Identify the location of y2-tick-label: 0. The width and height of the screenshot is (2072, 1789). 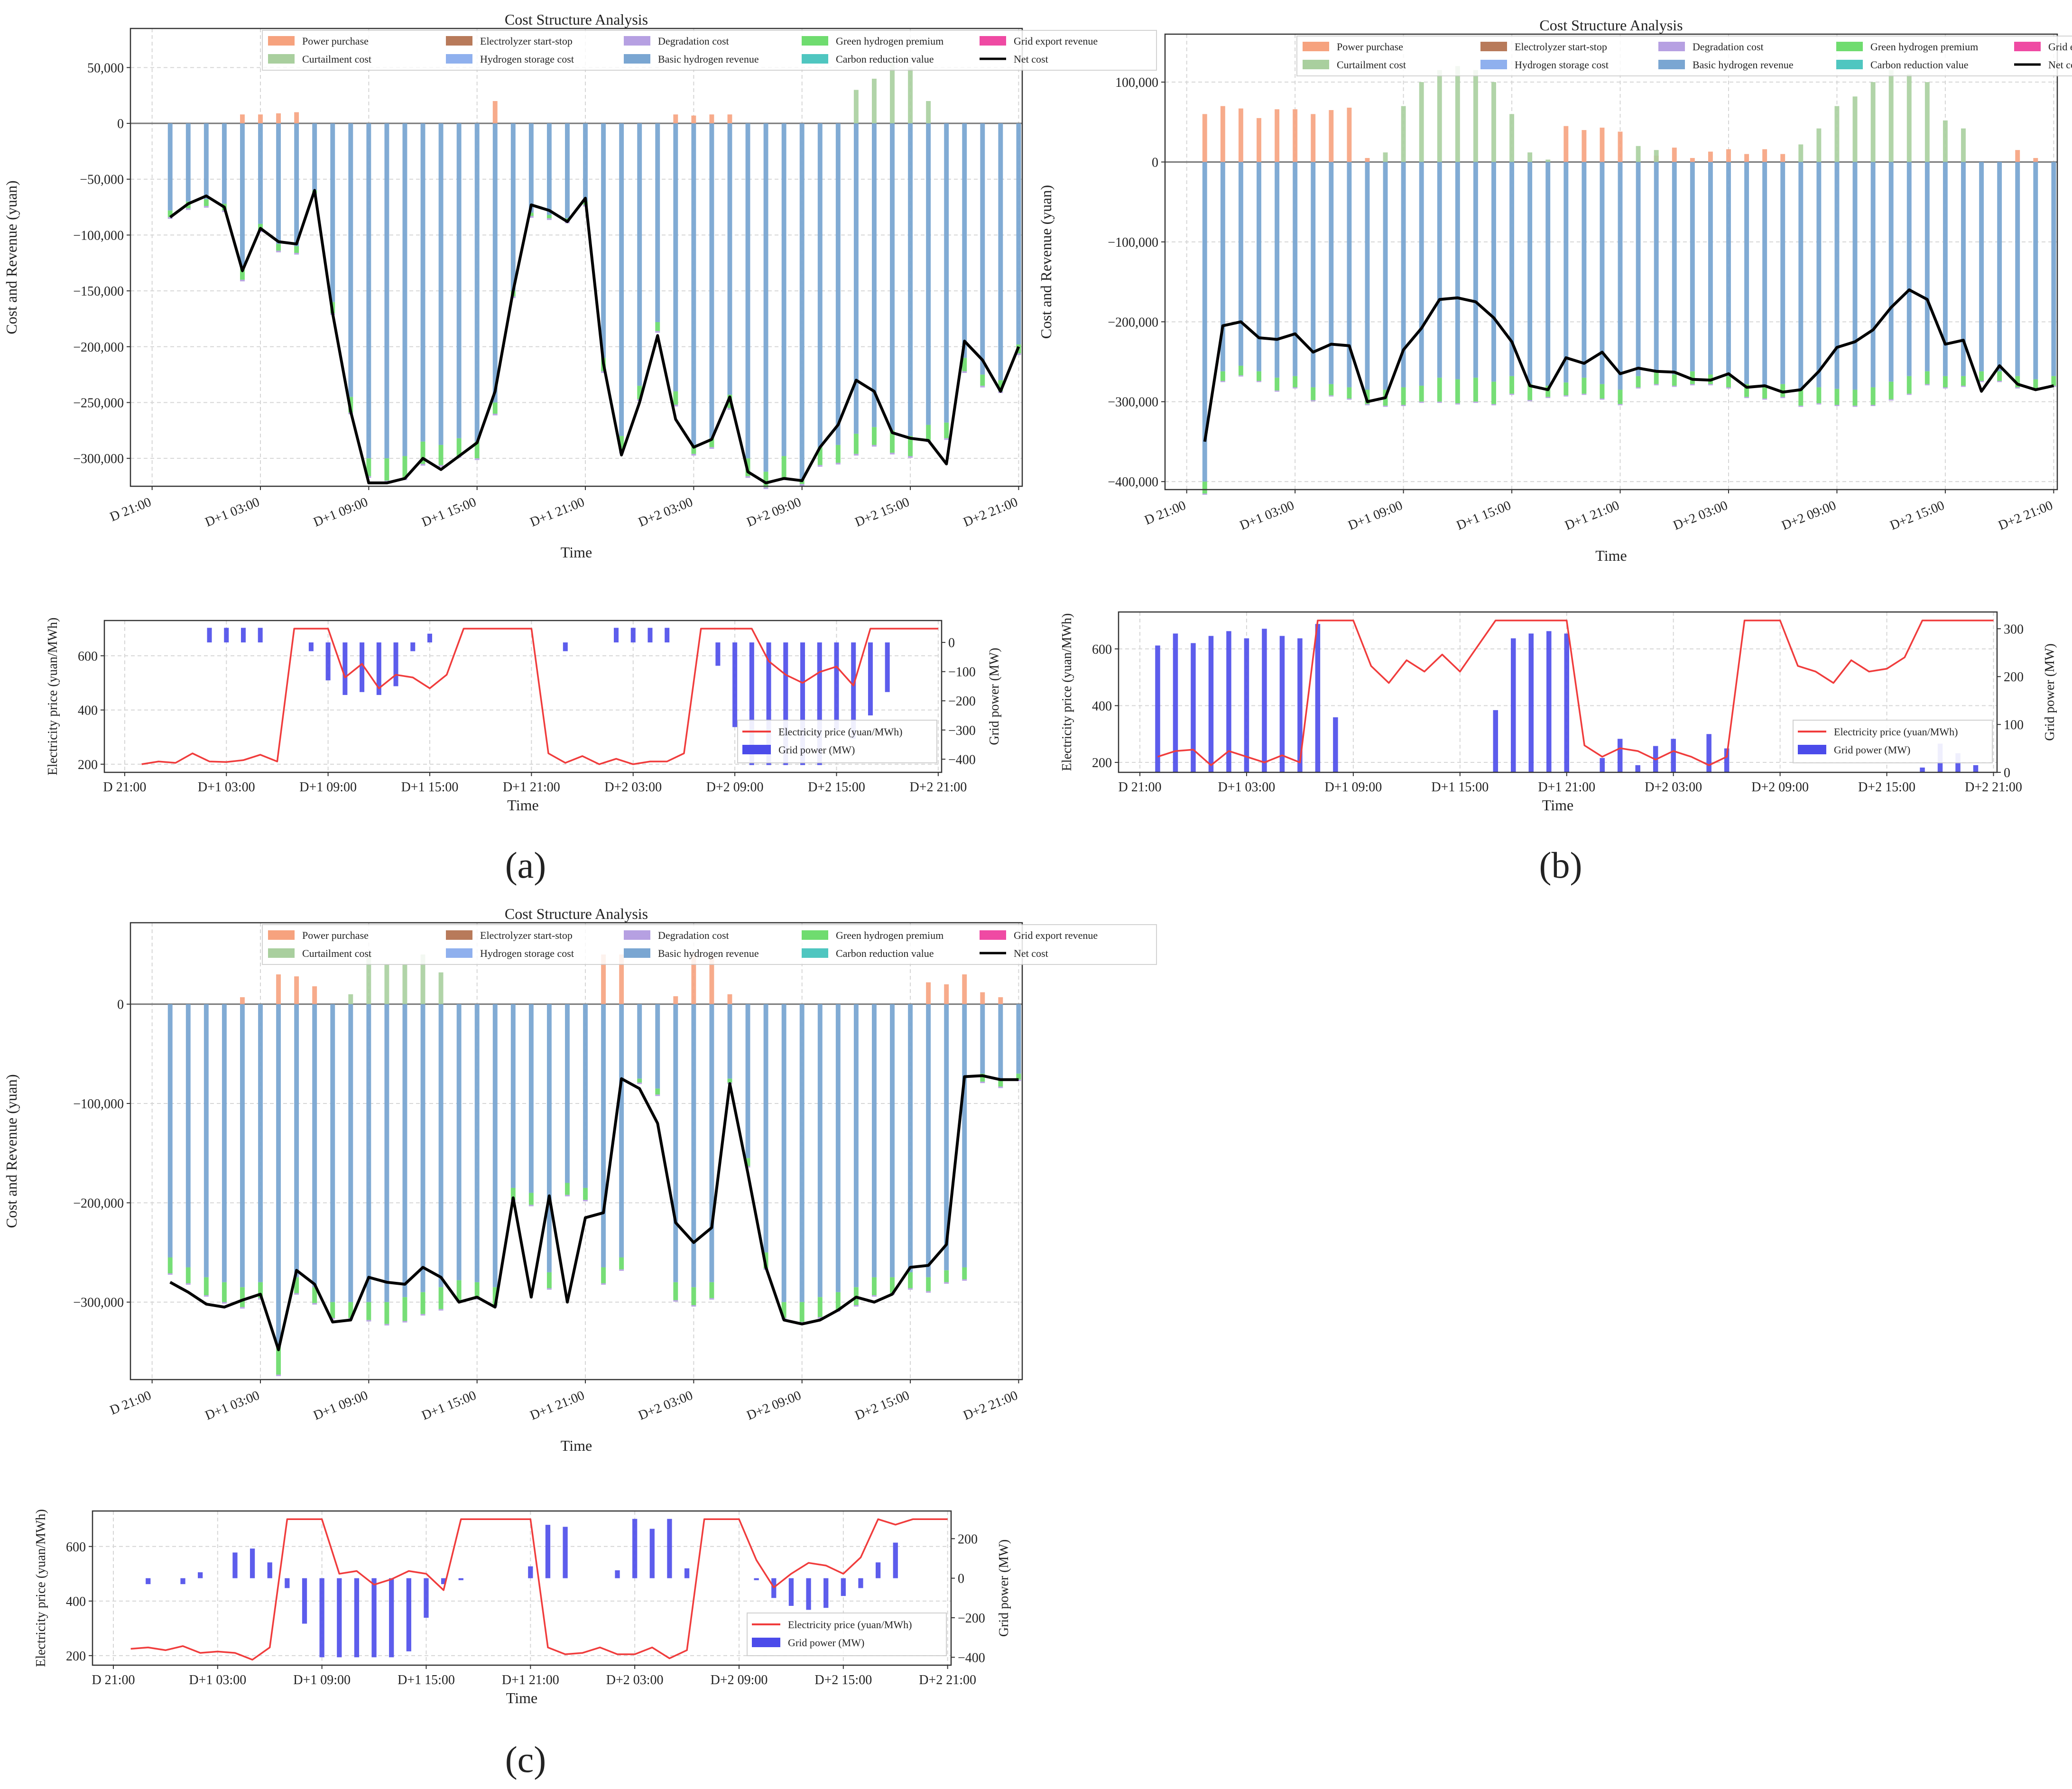
(2007, 773).